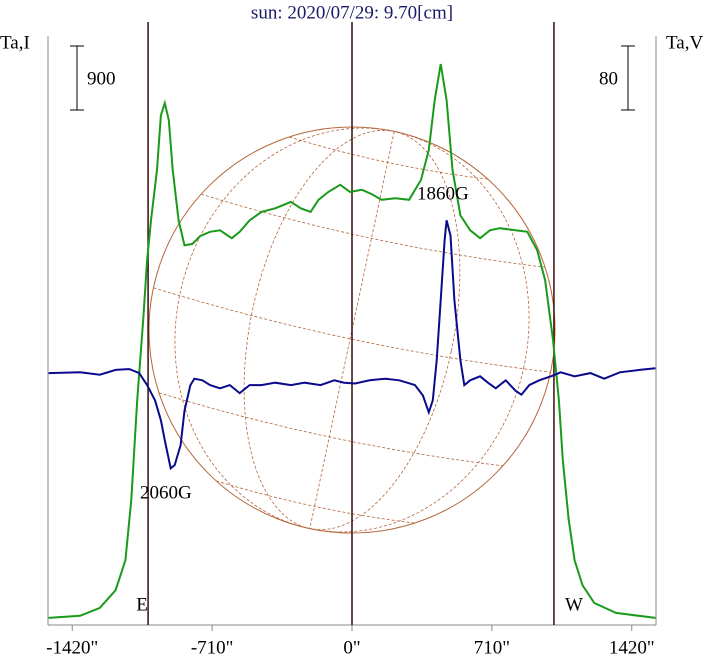 Image resolution: width=708 pixels, height=667 pixels. What do you see at coordinates (492, 647) in the screenshot?
I see `x-tick-label: 710"` at bounding box center [492, 647].